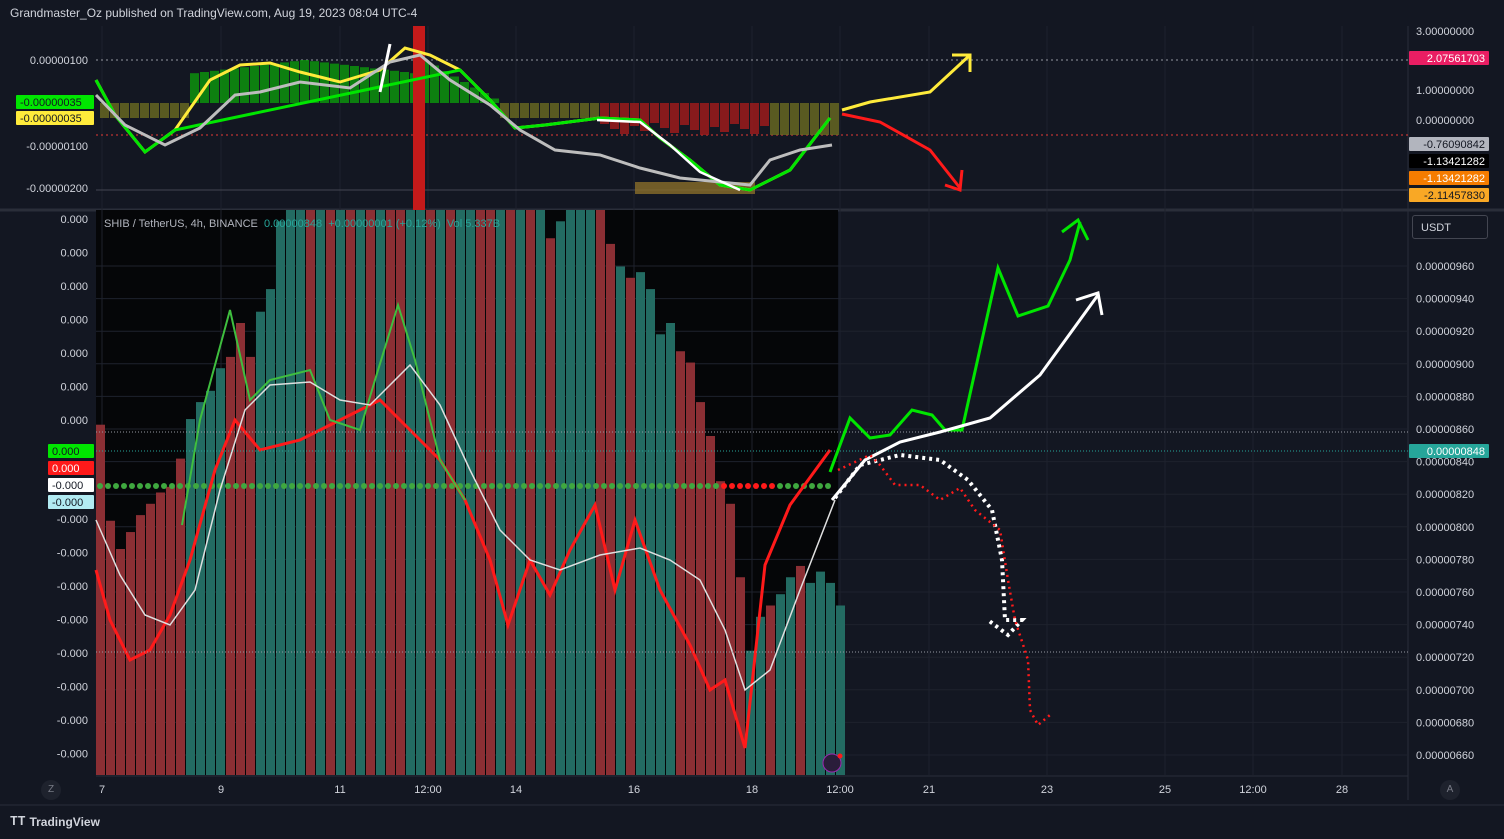 This screenshot has width=1504, height=839. What do you see at coordinates (463, 120) in the screenshot?
I see `osc-signal-line` at bounding box center [463, 120].